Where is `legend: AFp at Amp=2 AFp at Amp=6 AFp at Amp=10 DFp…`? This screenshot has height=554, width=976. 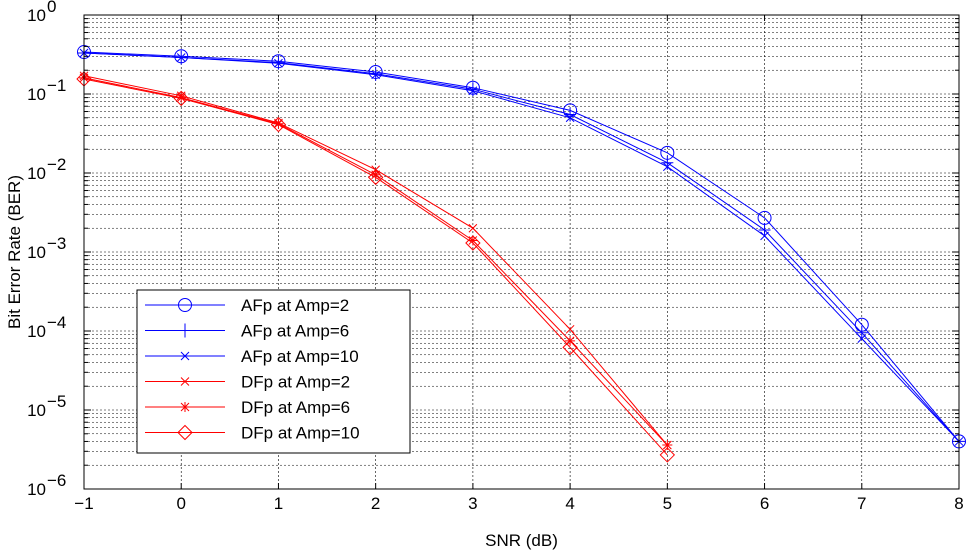 legend: AFp at Amp=2 AFp at Amp=6 AFp at Amp=10 DFp… is located at coordinates (273, 371).